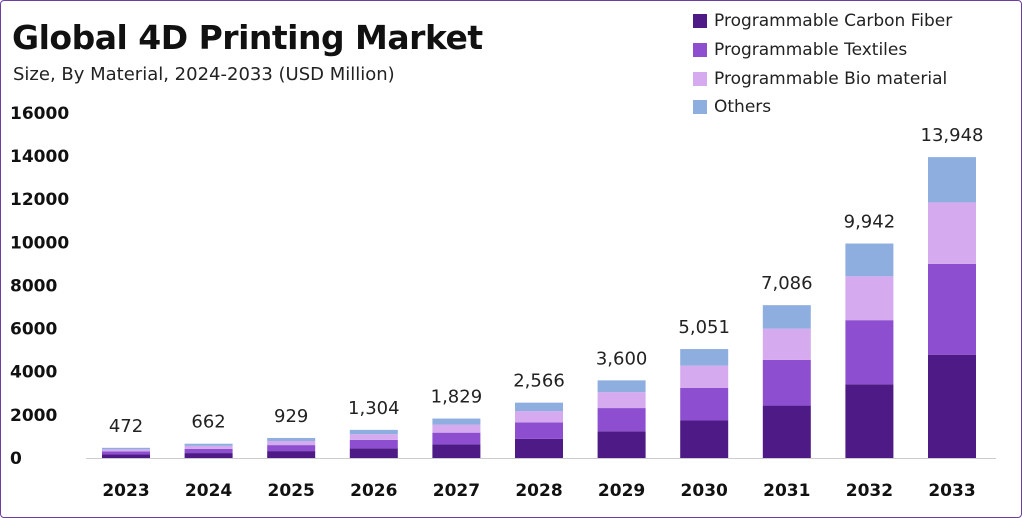 The height and width of the screenshot is (518, 1022). Describe the element at coordinates (786, 491) in the screenshot. I see `x-tick-label: 2031` at that location.